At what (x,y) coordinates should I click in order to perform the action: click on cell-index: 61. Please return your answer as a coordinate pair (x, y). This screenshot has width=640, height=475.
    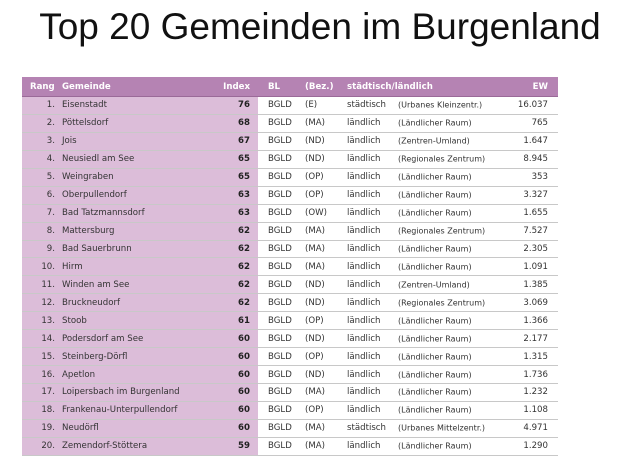
    Looking at the image, I should click on (244, 320).